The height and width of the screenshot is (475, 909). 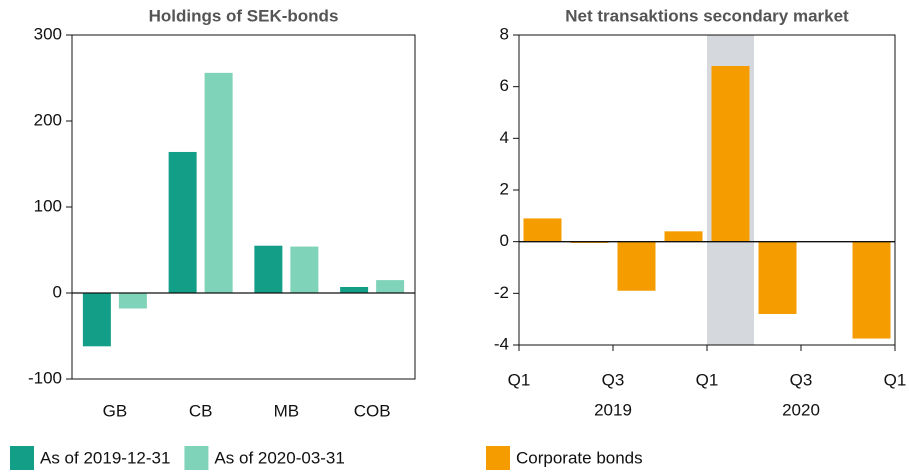 What do you see at coordinates (48, 119) in the screenshot?
I see `y-tick-label: 200` at bounding box center [48, 119].